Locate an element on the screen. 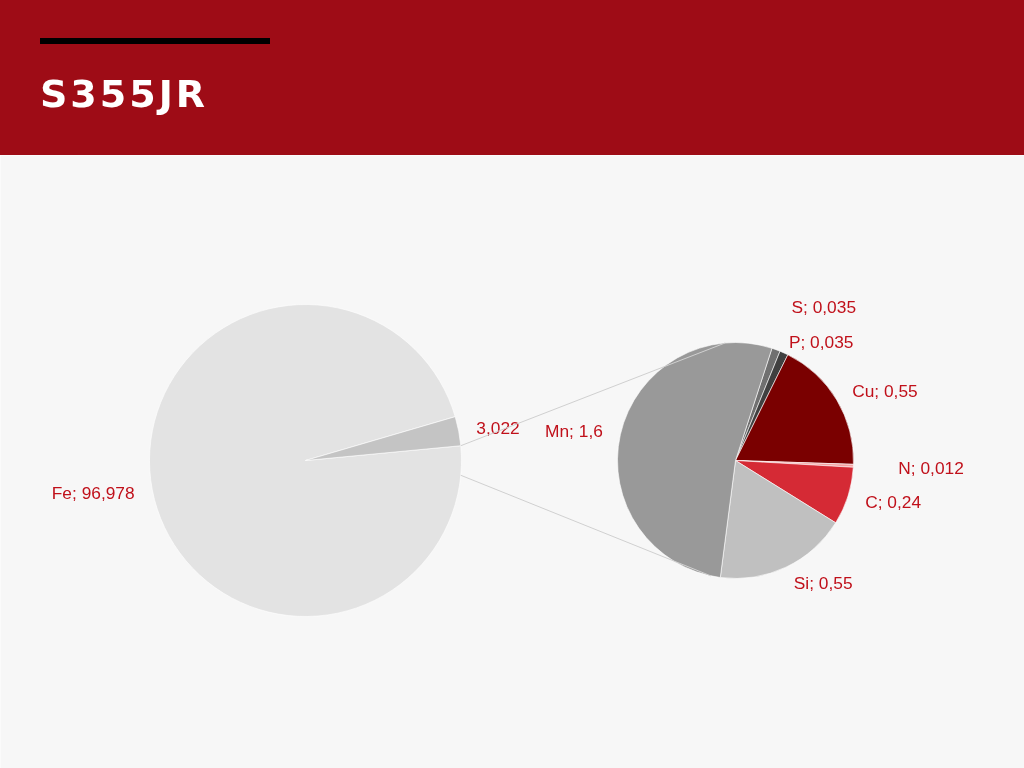 Image resolution: width=1024 pixels, height=768 pixels. slice-label: Fe; 96,978 is located at coordinates (93, 493).